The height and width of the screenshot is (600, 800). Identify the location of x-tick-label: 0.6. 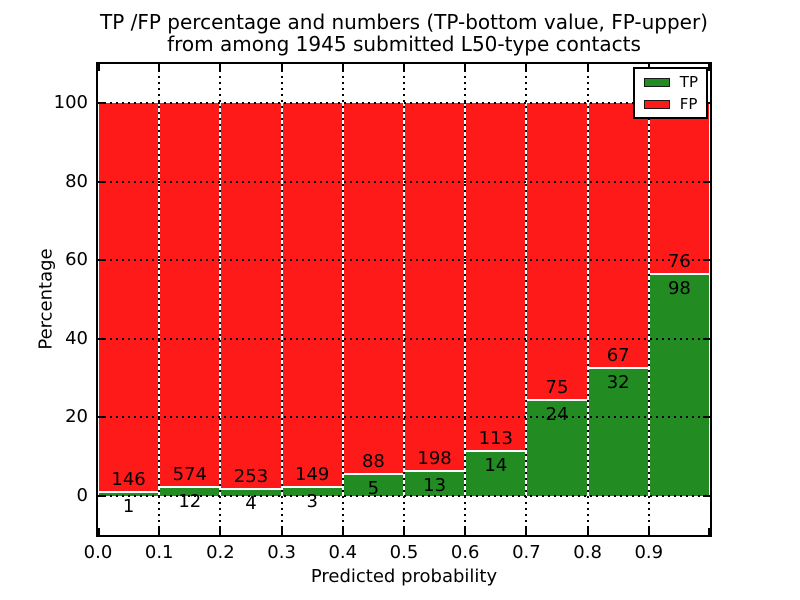
(465, 552).